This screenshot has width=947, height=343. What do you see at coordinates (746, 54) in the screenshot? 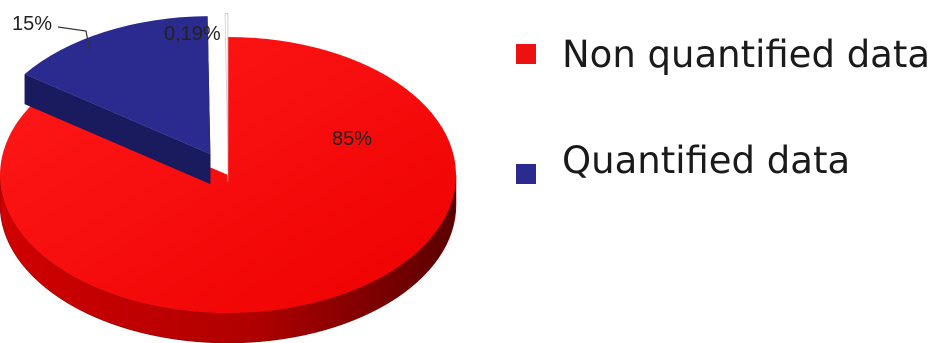
I see `legend-label-non-quantified: Non quantified data` at bounding box center [746, 54].